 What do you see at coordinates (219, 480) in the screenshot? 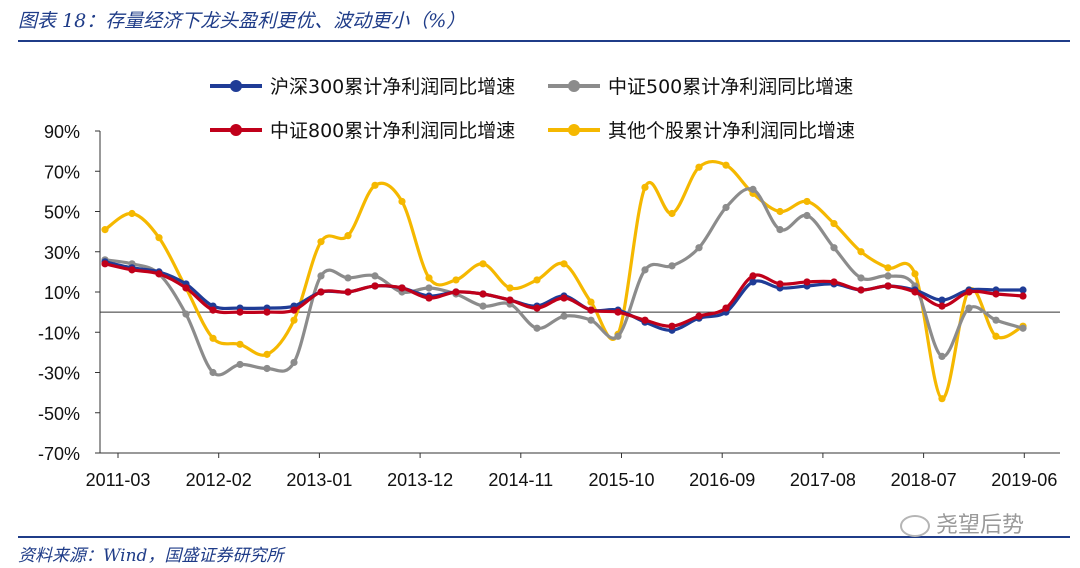
I see `x-tick-label: 2012-02` at bounding box center [219, 480].